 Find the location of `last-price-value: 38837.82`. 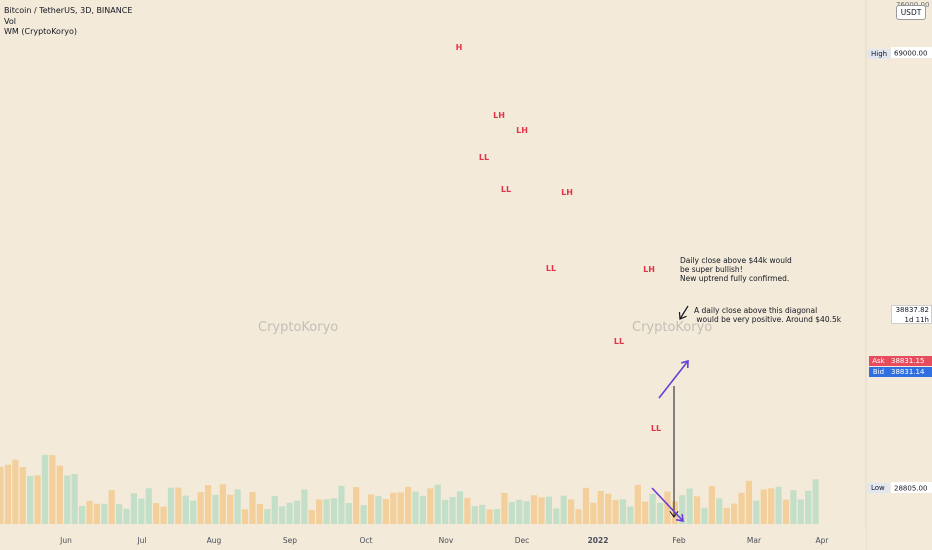

last-price-value: 38837.82 is located at coordinates (912, 310).